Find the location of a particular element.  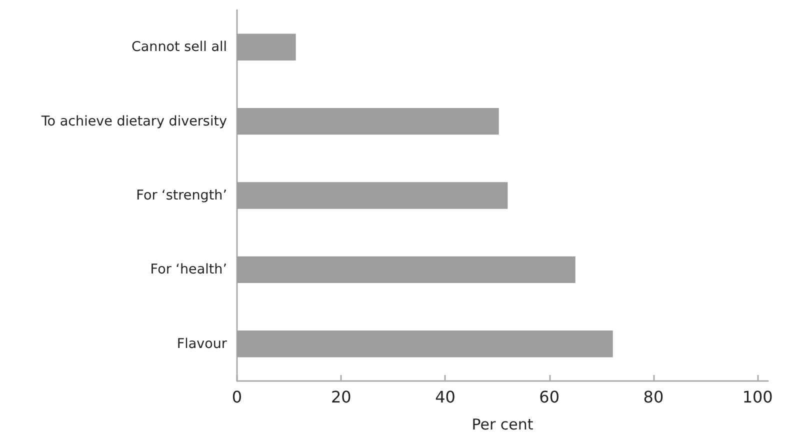

y-tick-label: For ‘health’ is located at coordinates (188, 270).